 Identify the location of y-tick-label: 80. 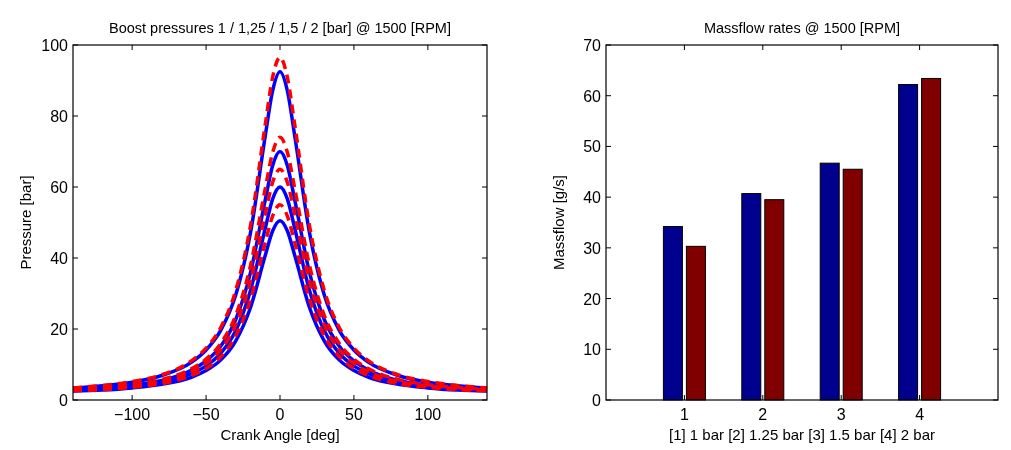
(59, 116).